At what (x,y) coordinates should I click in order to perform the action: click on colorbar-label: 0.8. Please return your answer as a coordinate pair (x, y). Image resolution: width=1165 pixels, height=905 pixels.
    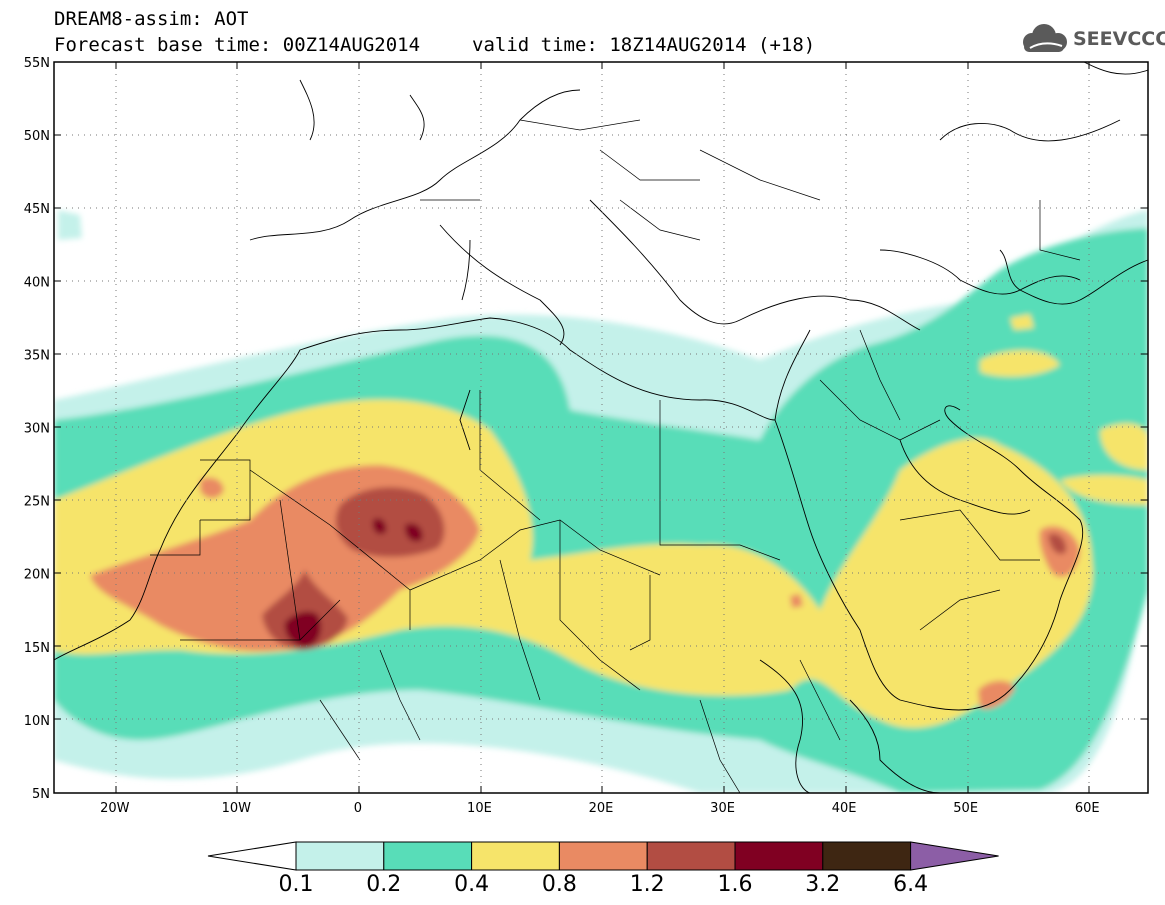
    Looking at the image, I should click on (559, 884).